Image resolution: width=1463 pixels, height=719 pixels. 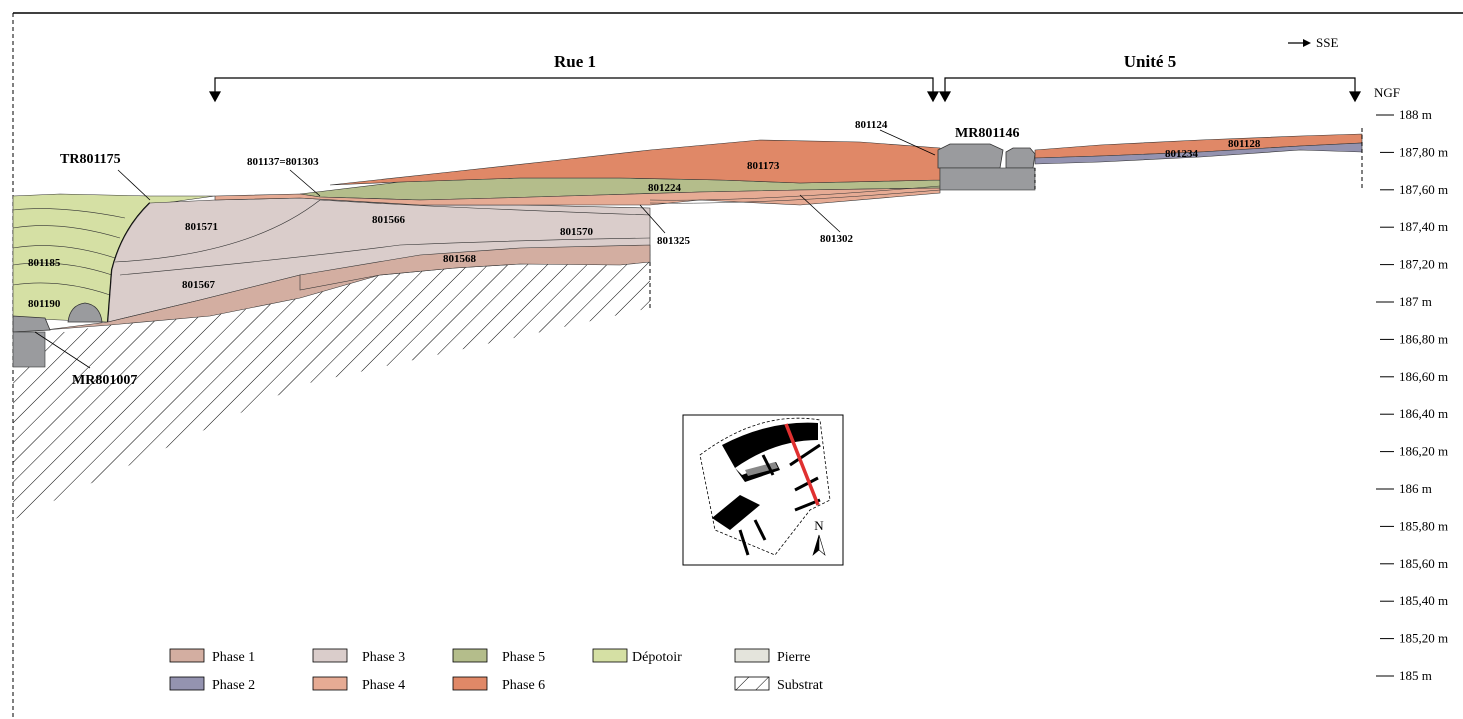 I want to click on scale-tick-label: 187,80 m, so click(x=1423, y=151).